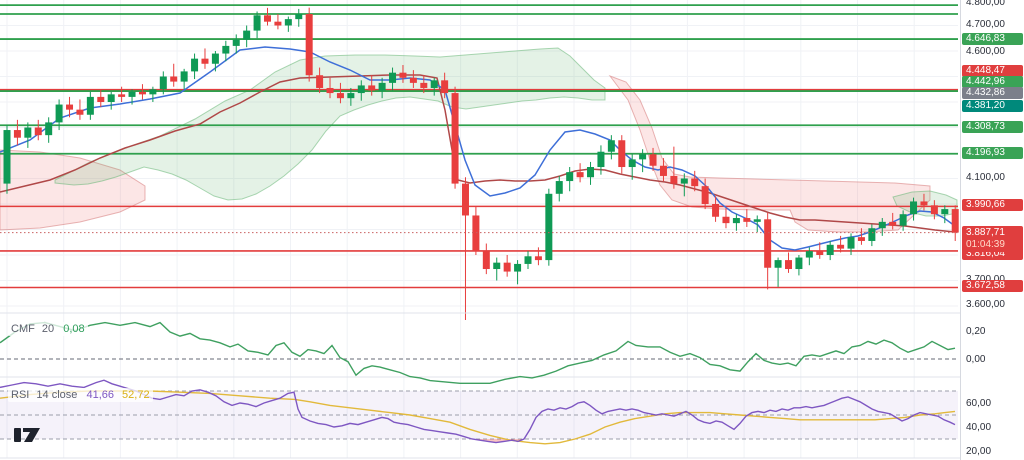 Image resolution: width=1024 pixels, height=460 pixels. I want to click on tradingview-logo, so click(28, 437).